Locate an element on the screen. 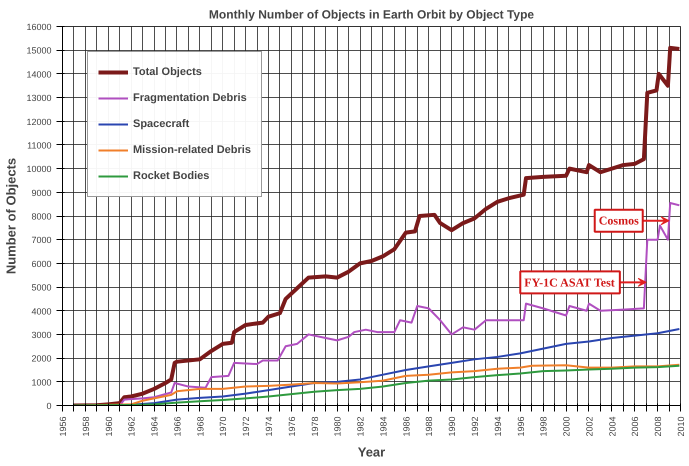  x-tick-label: 1980 is located at coordinates (337, 426).